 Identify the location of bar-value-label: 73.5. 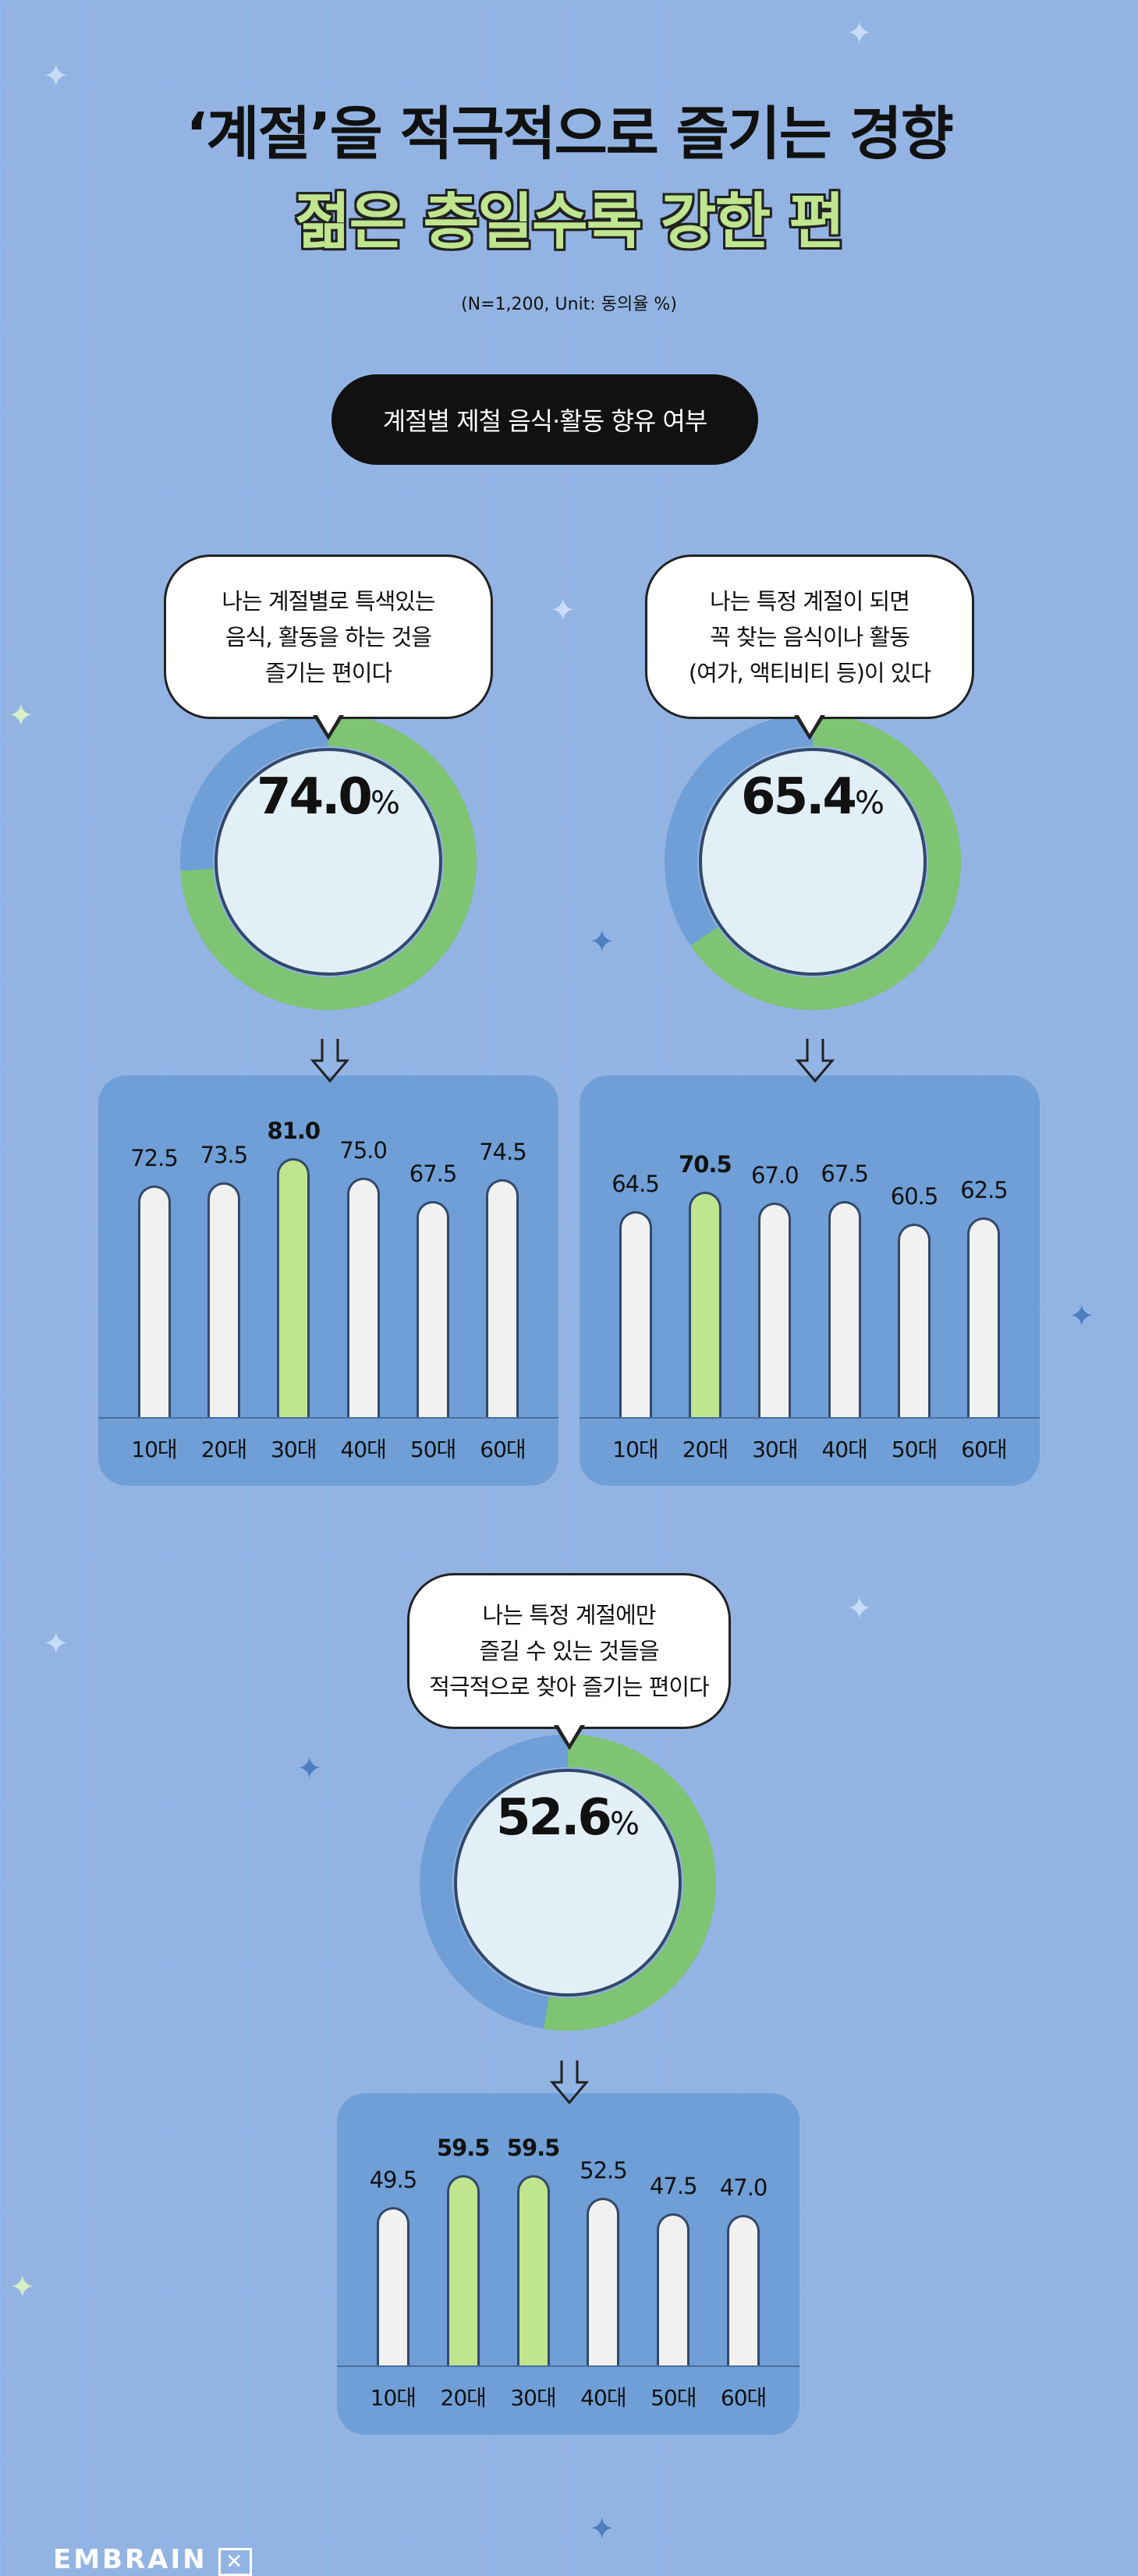
(225, 1154).